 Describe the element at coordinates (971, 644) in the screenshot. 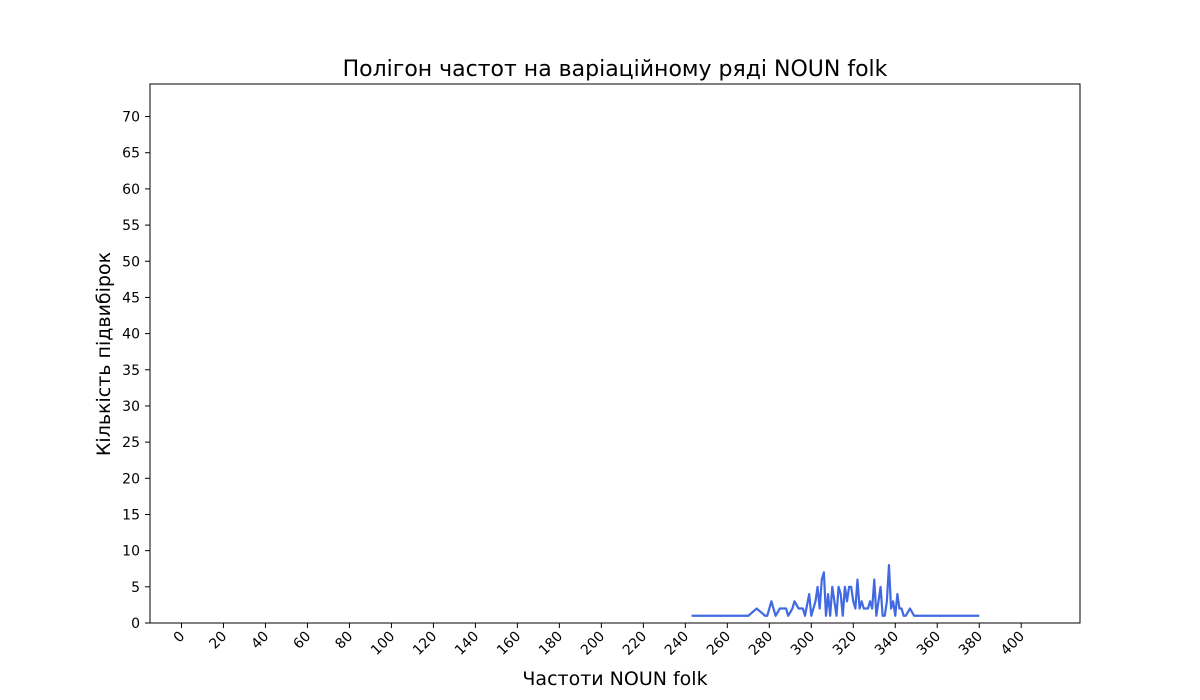

I see `x-tick-label: 380` at that location.